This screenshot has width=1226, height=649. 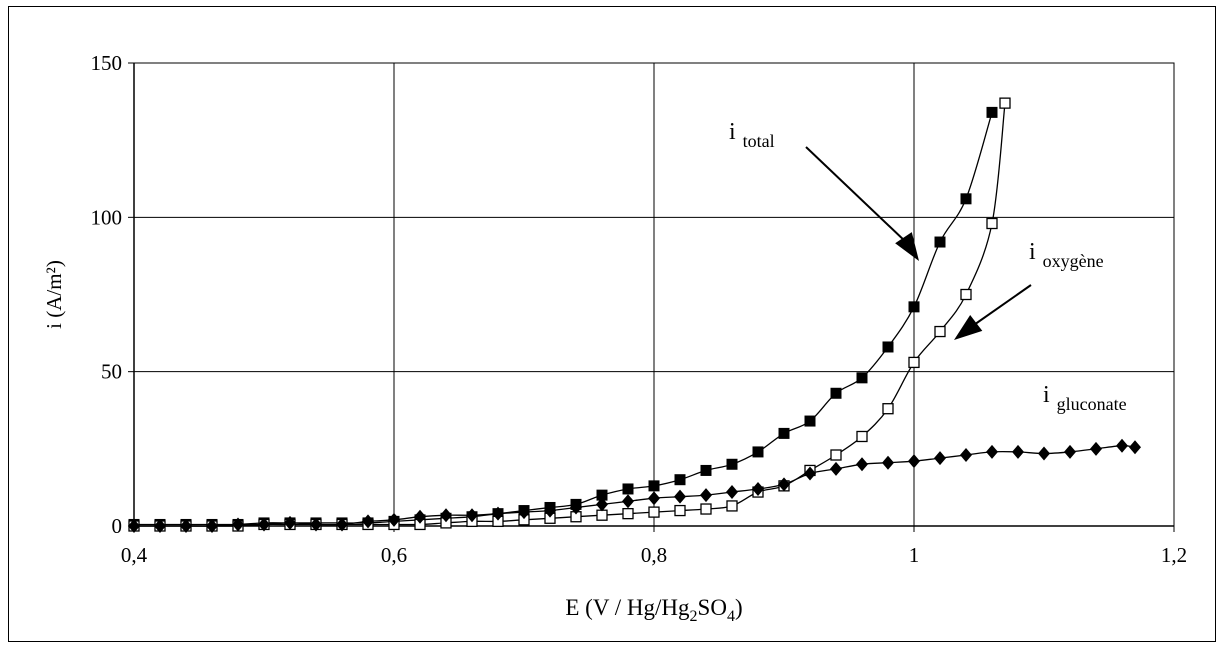 What do you see at coordinates (1092, 404) in the screenshot?
I see `series-label-sub: gluconate` at bounding box center [1092, 404].